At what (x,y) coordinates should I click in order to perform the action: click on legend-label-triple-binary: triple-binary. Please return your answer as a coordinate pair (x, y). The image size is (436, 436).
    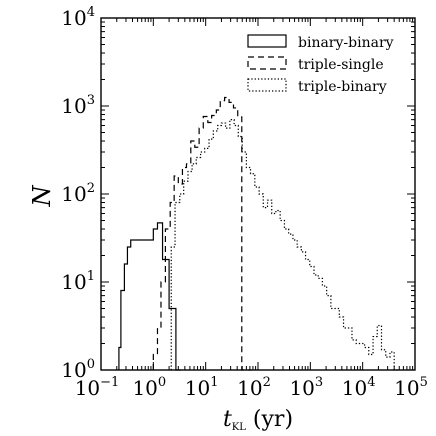
    Looking at the image, I should click on (342, 87).